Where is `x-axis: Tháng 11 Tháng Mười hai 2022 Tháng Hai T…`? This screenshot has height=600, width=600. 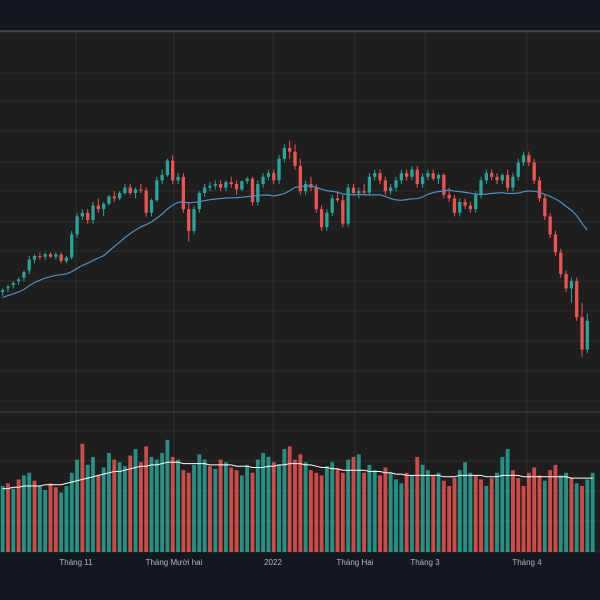
x-axis: Tháng 11 Tháng Mười hai 2022 Tháng Hai T… is located at coordinates (300, 562).